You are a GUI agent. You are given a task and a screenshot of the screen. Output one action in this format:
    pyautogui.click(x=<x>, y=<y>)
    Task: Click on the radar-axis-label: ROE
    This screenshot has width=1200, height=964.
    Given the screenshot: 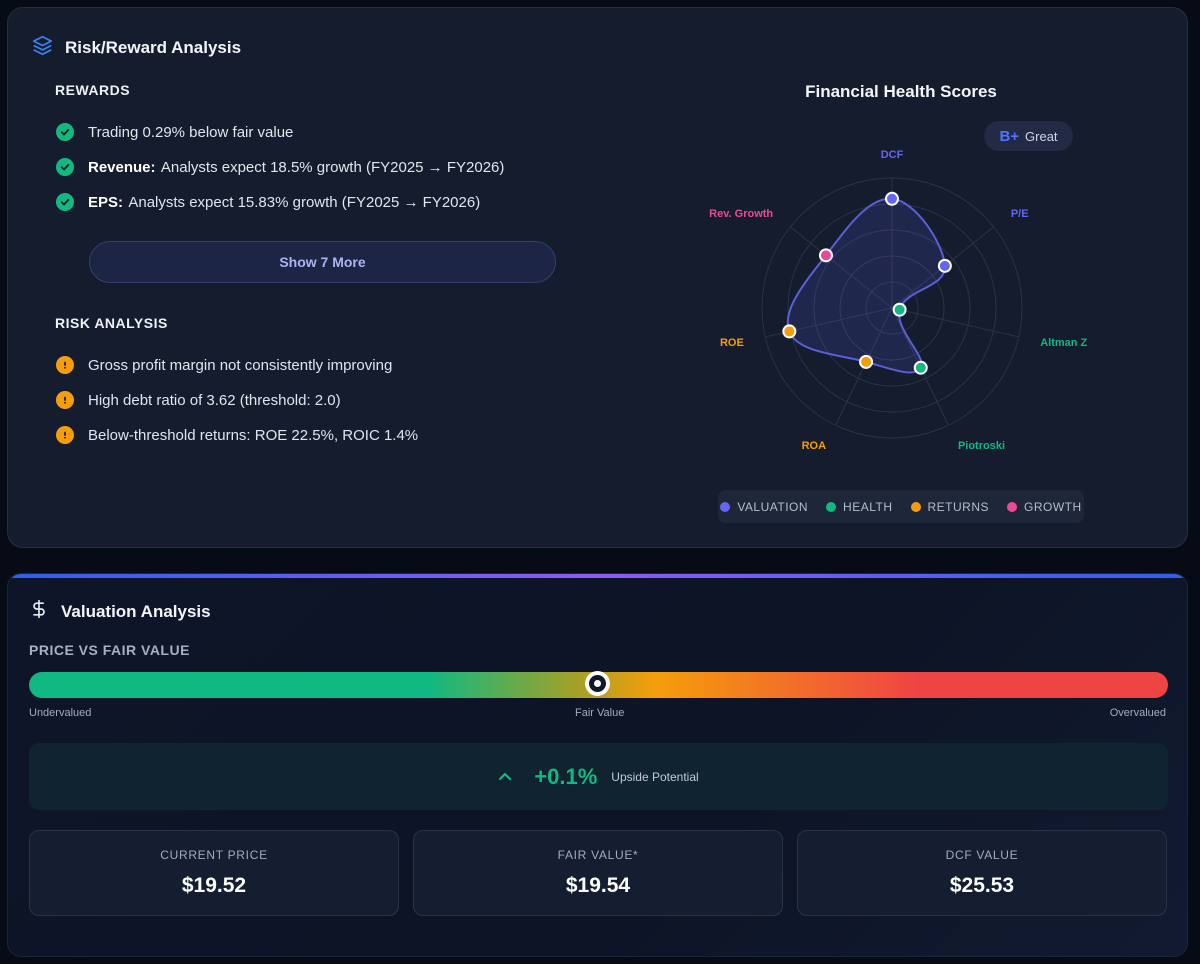 What is the action you would take?
    pyautogui.click(x=732, y=343)
    